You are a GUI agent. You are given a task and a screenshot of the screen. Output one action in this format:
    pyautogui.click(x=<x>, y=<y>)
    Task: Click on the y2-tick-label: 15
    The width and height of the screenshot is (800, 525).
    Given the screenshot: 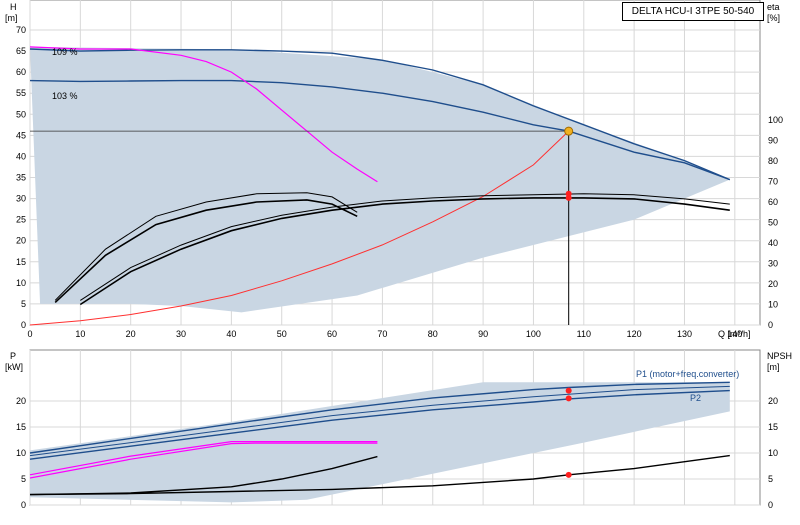 What is the action you would take?
    pyautogui.click(x=773, y=427)
    